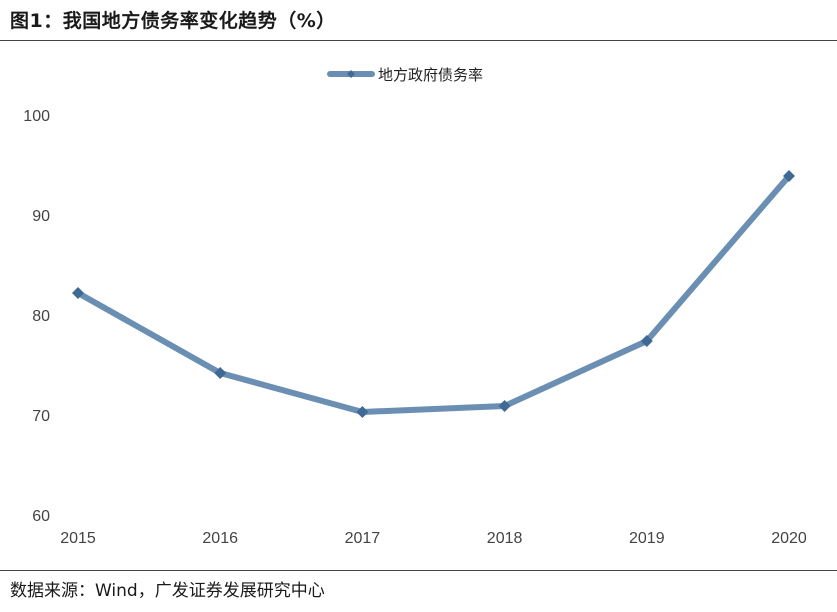 Image resolution: width=837 pixels, height=612 pixels. I want to click on data-point-2018, so click(504, 406).